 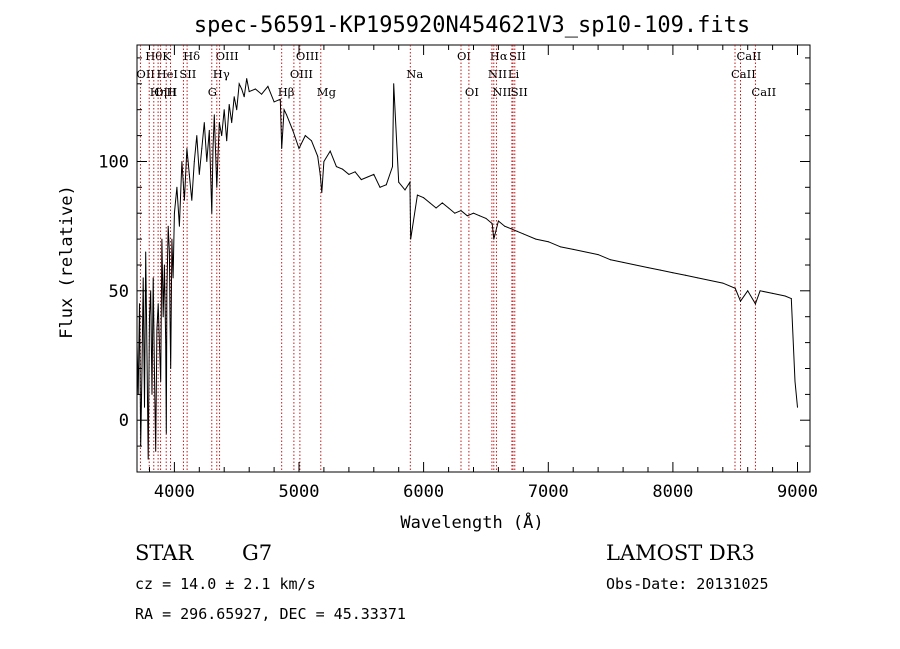 What do you see at coordinates (499, 56) in the screenshot?
I see `line-marker-label: Hα` at bounding box center [499, 56].